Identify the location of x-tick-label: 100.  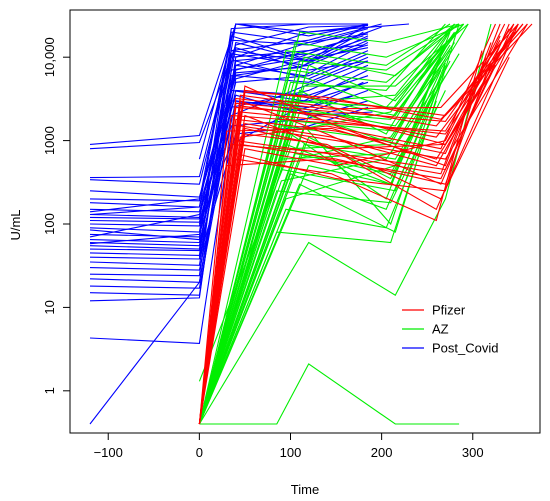
(291, 452).